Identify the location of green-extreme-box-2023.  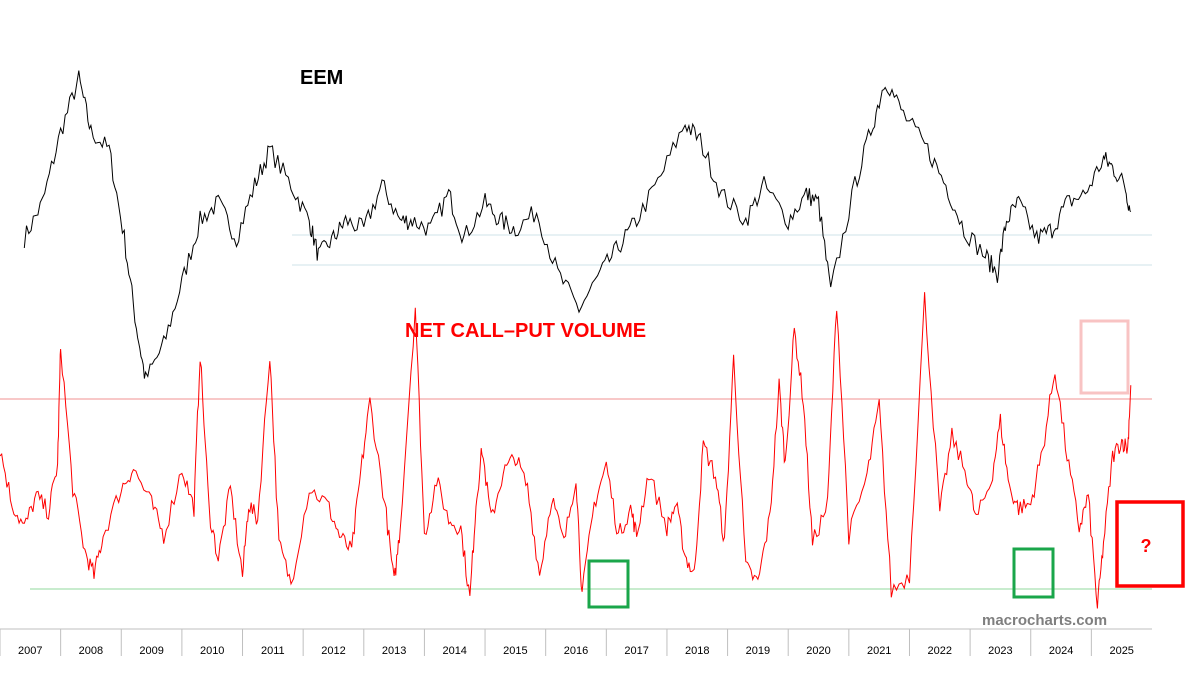
(1033, 573).